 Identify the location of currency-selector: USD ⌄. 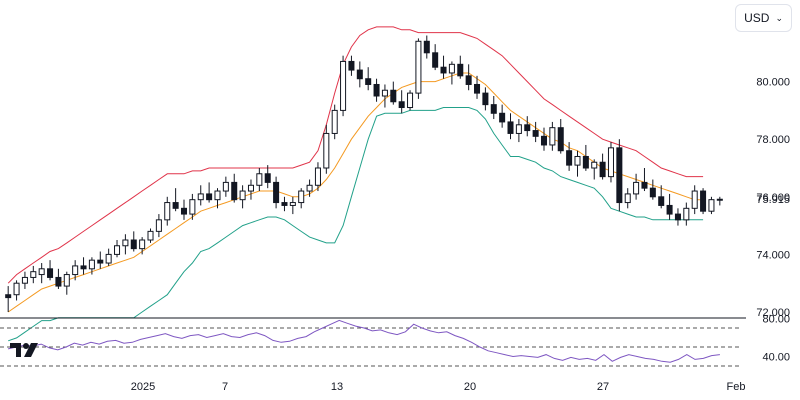
(763, 18).